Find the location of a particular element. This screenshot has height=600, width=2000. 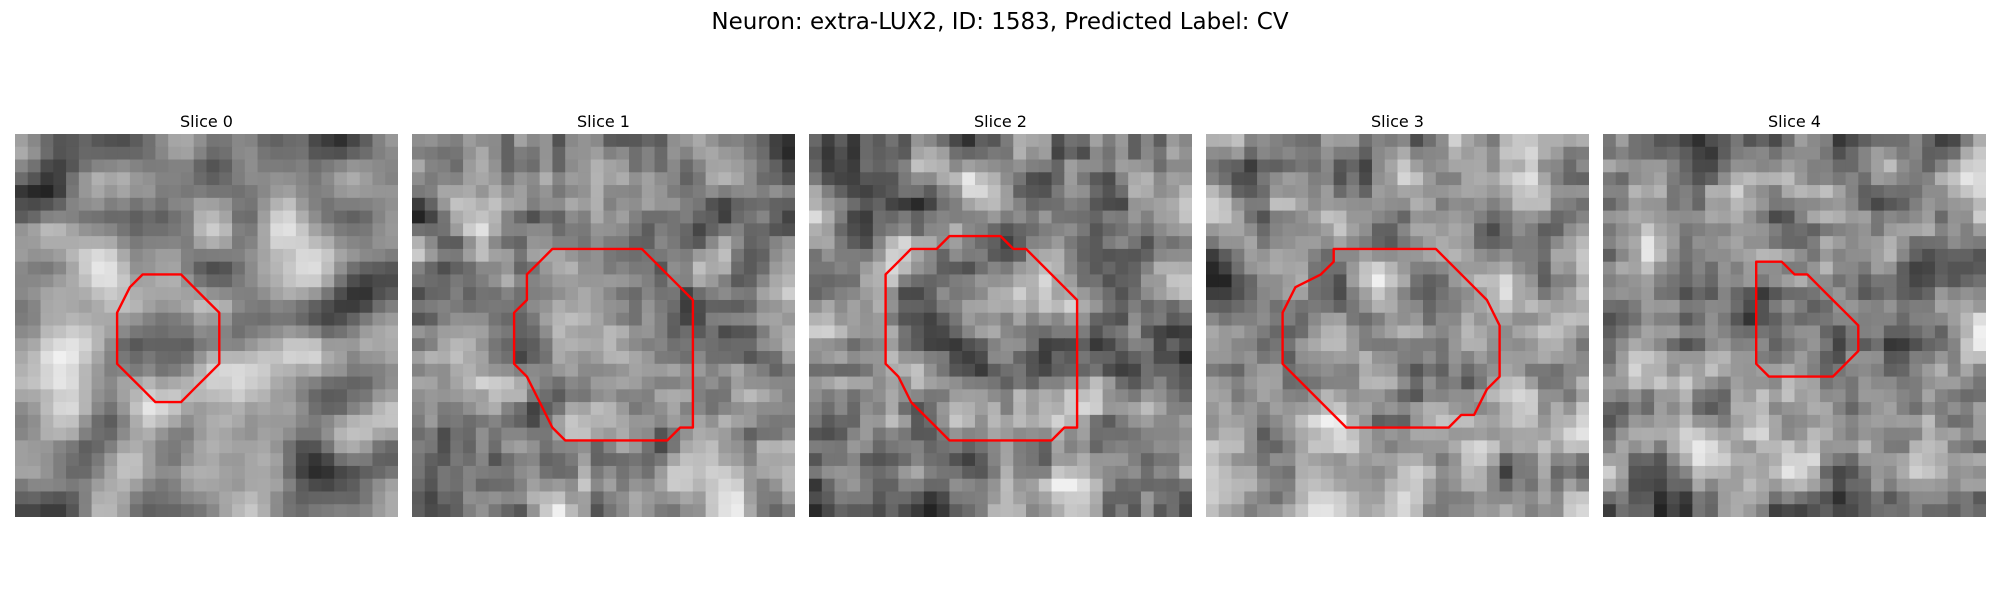

slice-panel-1: Slice 1 is located at coordinates (603, 313).